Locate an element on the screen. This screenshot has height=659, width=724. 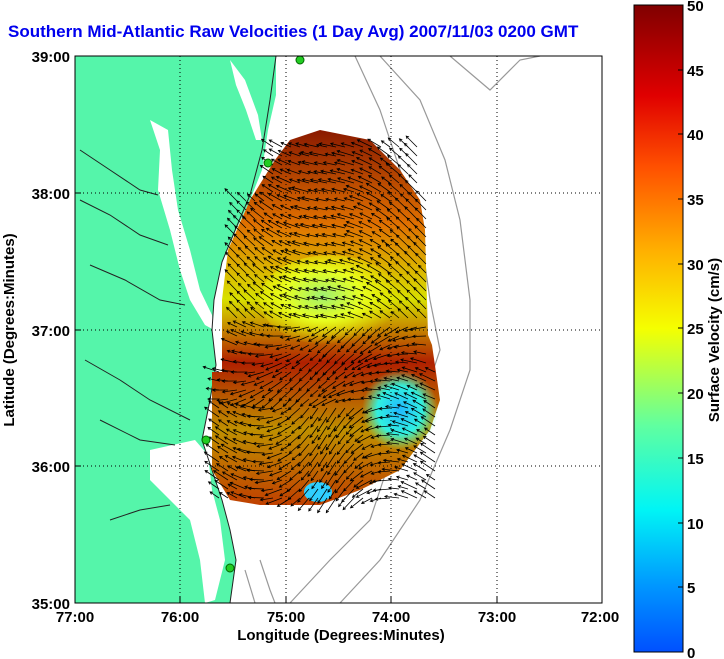
x-tick-label: 74:00 is located at coordinates (391, 617).